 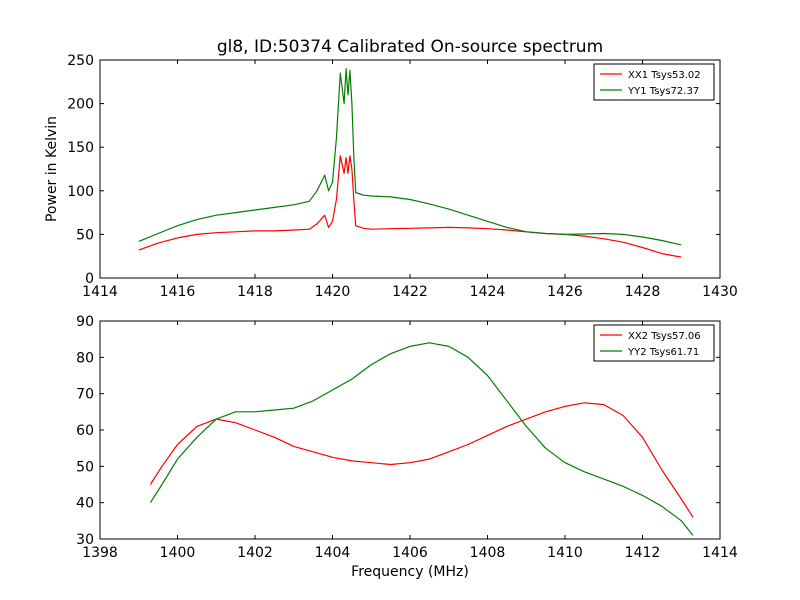 What do you see at coordinates (664, 75) in the screenshot?
I see `legend-label-xx1: XX1 Tsys53.02` at bounding box center [664, 75].